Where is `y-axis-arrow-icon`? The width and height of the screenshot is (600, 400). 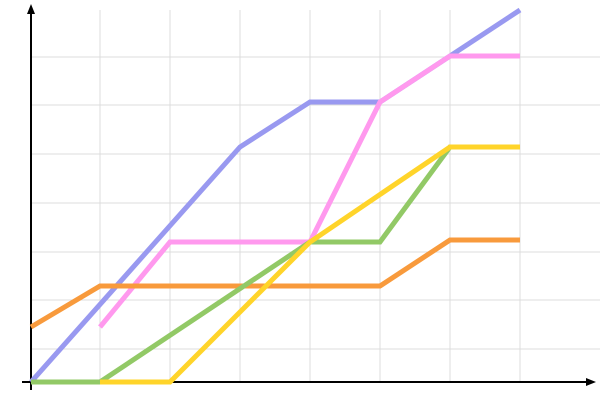
y-axis-arrow-icon is located at coordinates (31, 9).